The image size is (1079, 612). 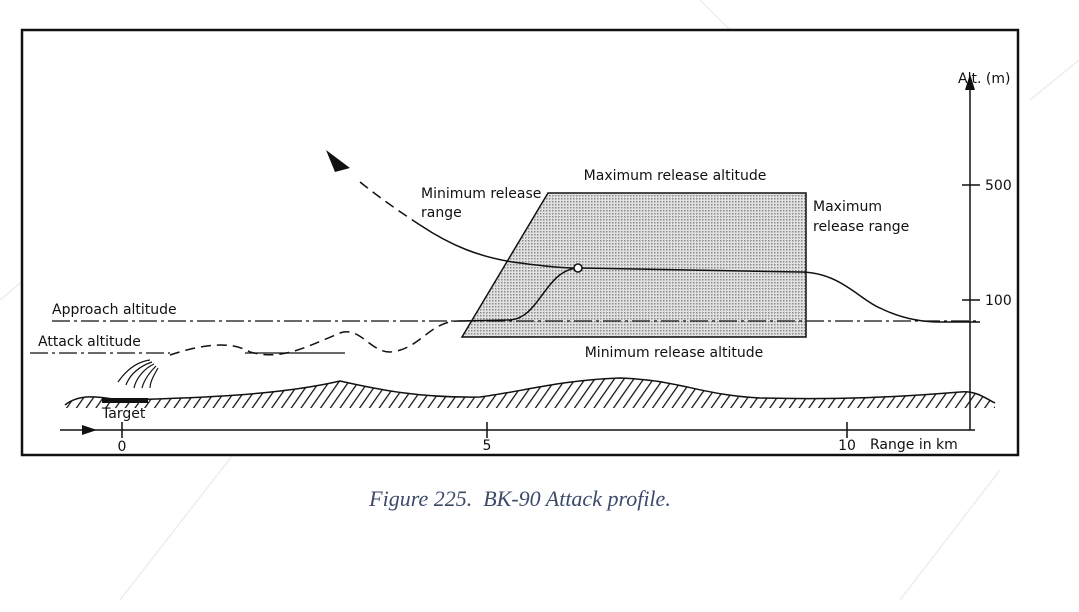 What do you see at coordinates (998, 186) in the screenshot?
I see `tick-label: 500` at bounding box center [998, 186].